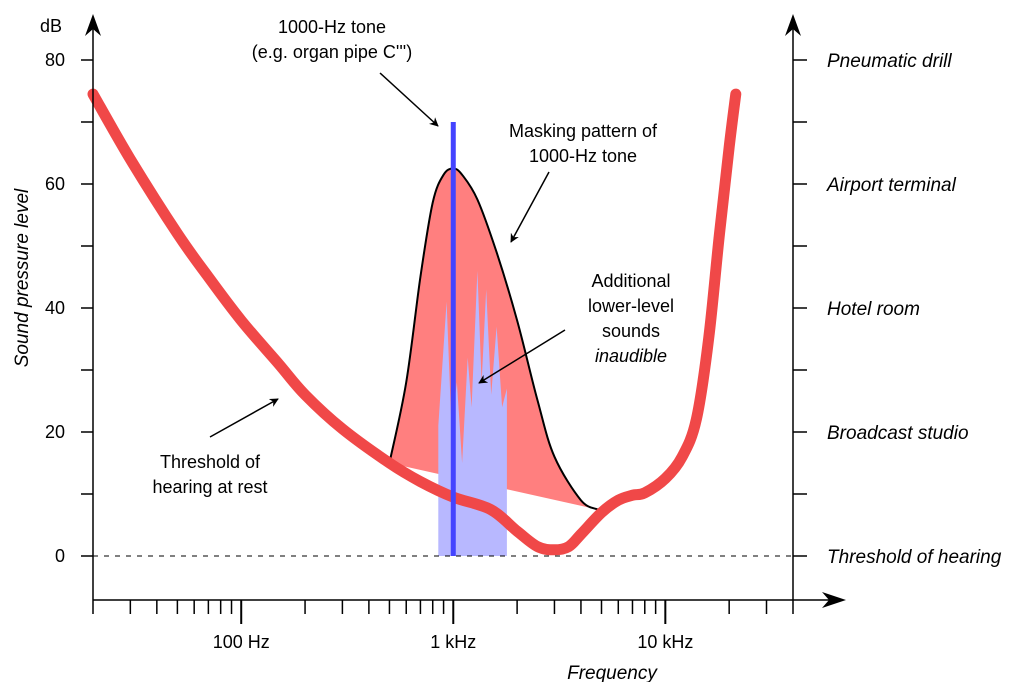 Image resolution: width=1023 pixels, height=682 pixels. I want to click on y-tick-label: 60, so click(55, 184).